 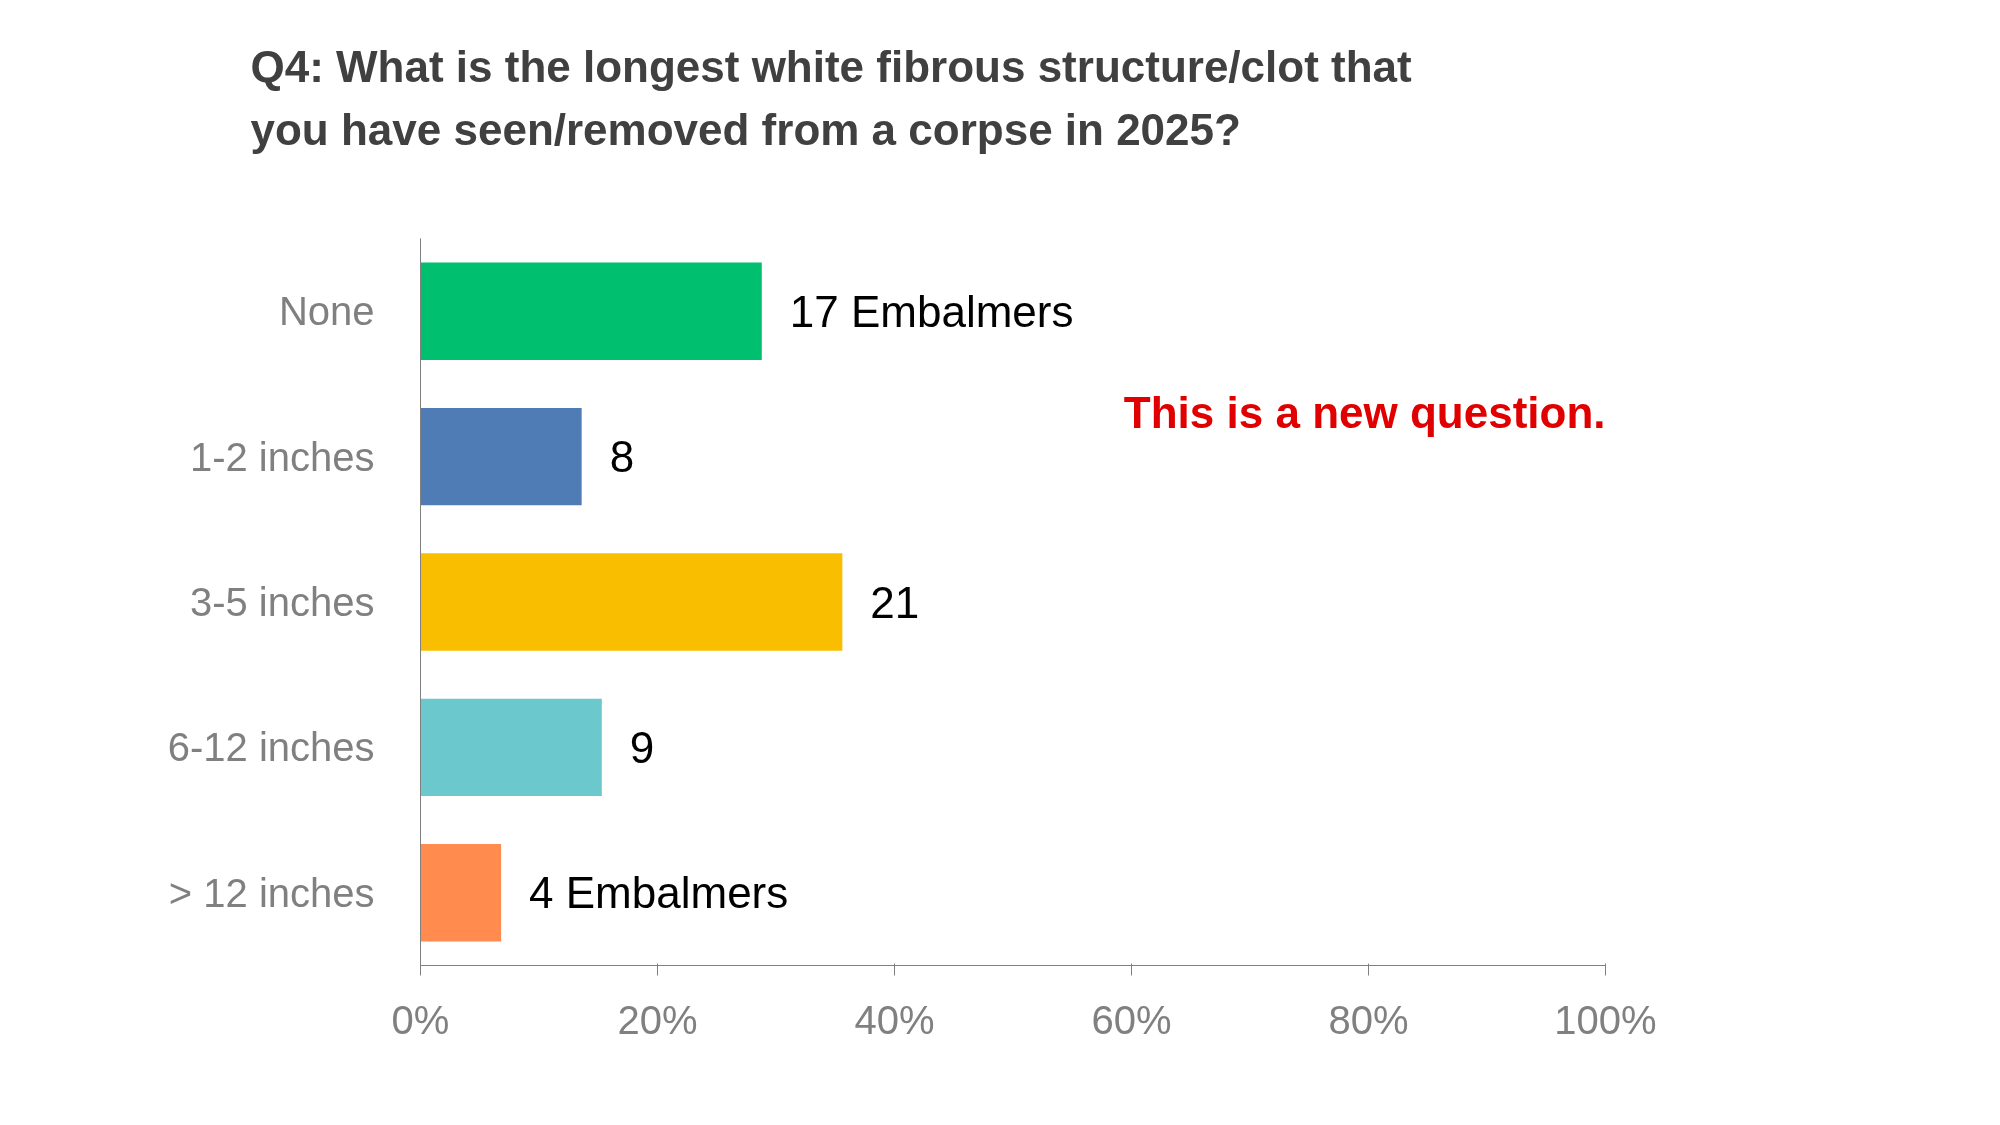 What do you see at coordinates (894, 1019) in the screenshot?
I see `x-tick-label: 40%` at bounding box center [894, 1019].